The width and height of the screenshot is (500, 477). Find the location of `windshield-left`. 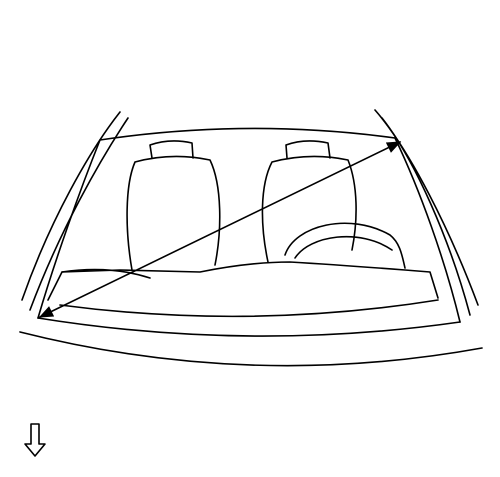

windshield-left is located at coordinates (69, 229).